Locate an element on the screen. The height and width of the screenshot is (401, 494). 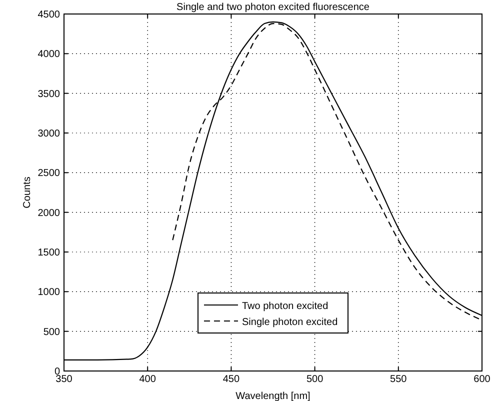
legend-label: Single photon excited is located at coordinates (290, 322).